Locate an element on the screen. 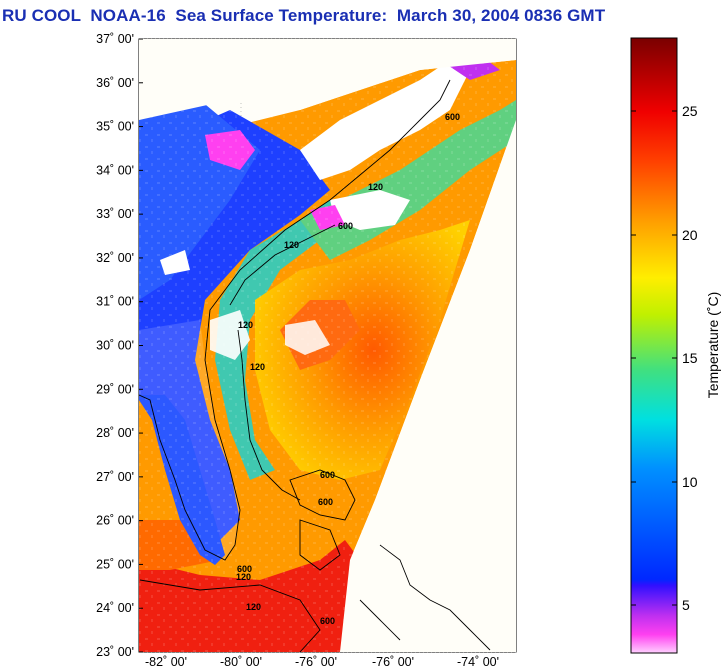 The image size is (728, 672). longitude-label: -74˚ 00' is located at coordinates (478, 662).